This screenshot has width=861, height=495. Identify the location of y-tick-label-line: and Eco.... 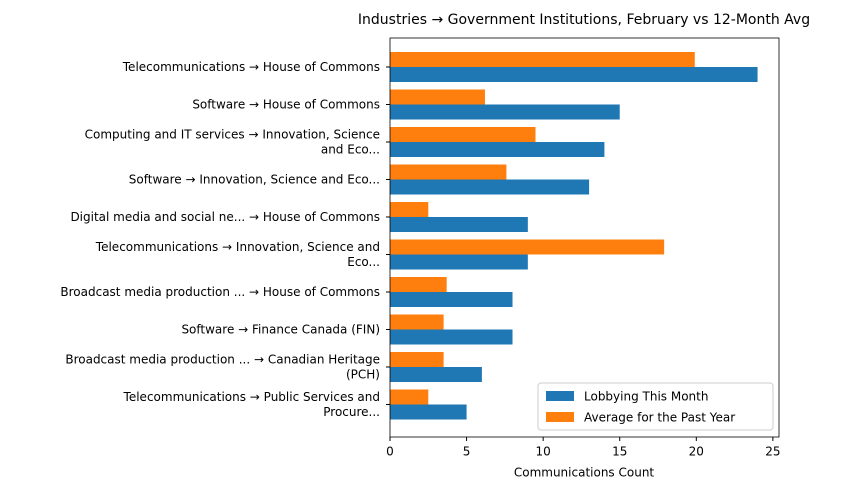
(350, 149).